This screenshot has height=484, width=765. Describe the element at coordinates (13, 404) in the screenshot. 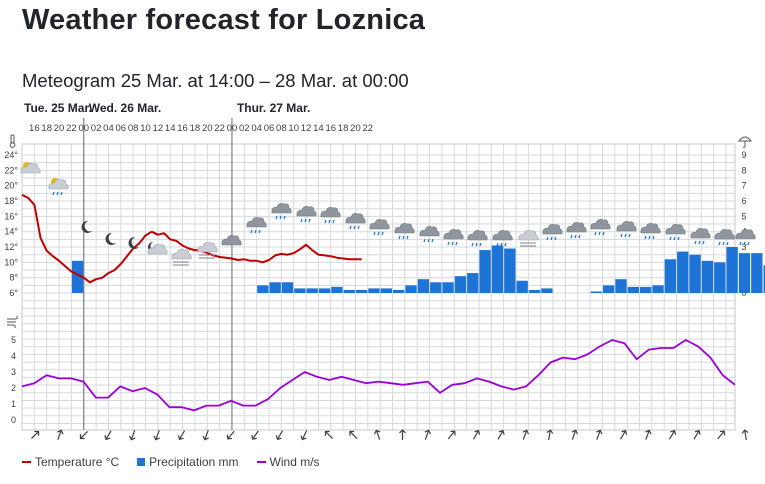

I see `wind-axis-label: 1` at that location.